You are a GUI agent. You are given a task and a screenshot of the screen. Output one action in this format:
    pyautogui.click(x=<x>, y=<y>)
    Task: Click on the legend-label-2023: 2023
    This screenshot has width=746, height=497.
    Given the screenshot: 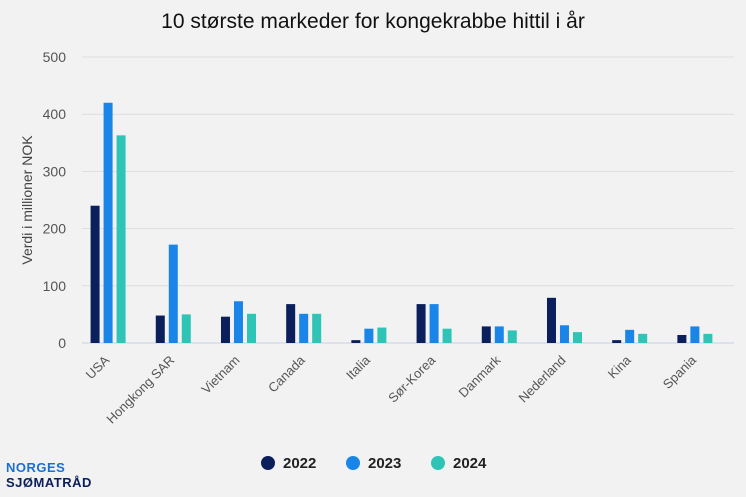 What is the action you would take?
    pyautogui.click(x=384, y=463)
    